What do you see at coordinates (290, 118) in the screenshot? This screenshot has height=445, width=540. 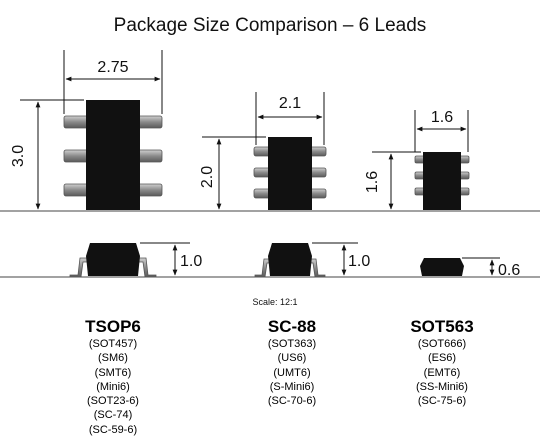 I see `sc88-width-dimension: 2.1` at bounding box center [290, 118].